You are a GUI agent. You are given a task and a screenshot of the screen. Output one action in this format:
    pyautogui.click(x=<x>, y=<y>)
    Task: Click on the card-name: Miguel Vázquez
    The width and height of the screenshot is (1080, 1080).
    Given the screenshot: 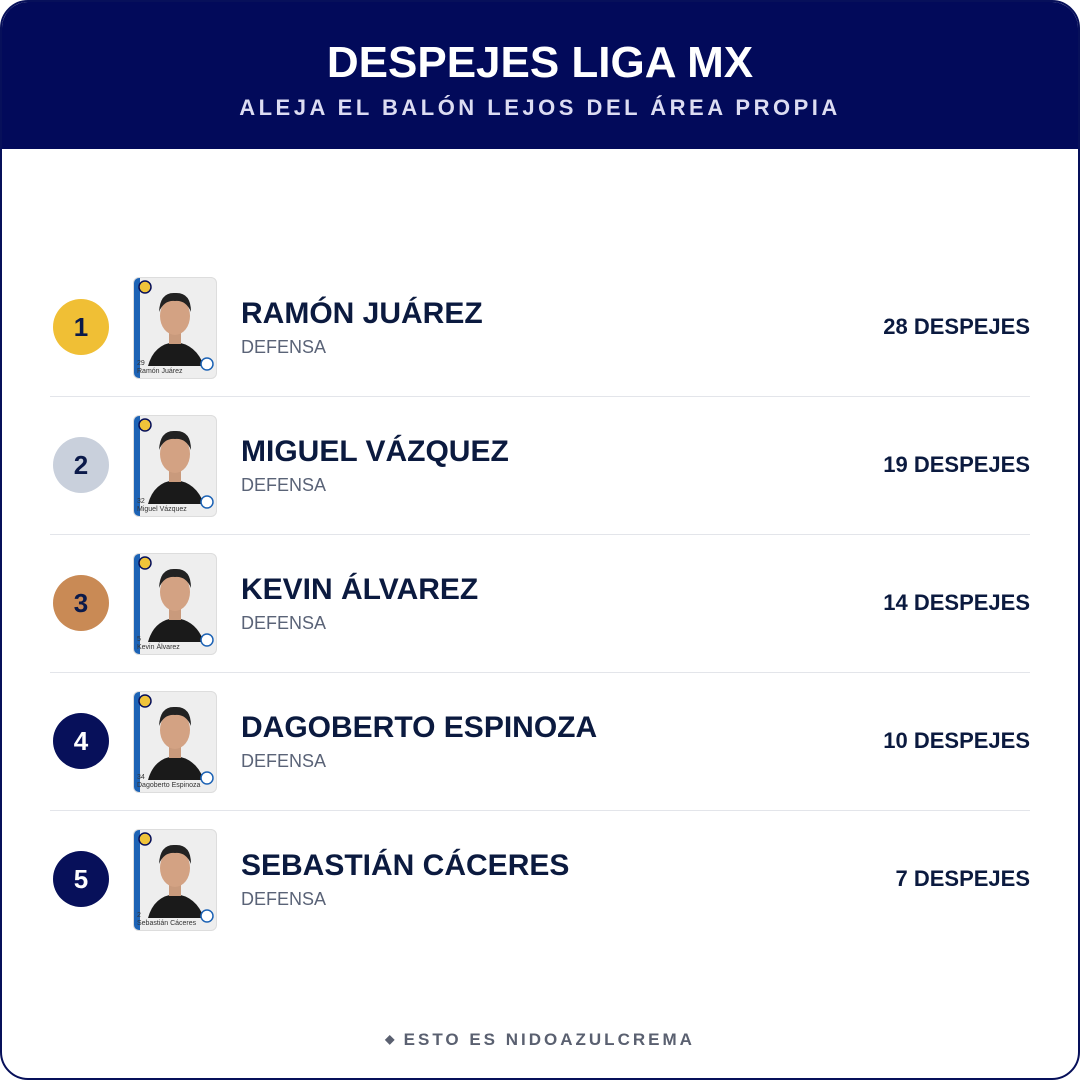 What is the action you would take?
    pyautogui.click(x=162, y=509)
    